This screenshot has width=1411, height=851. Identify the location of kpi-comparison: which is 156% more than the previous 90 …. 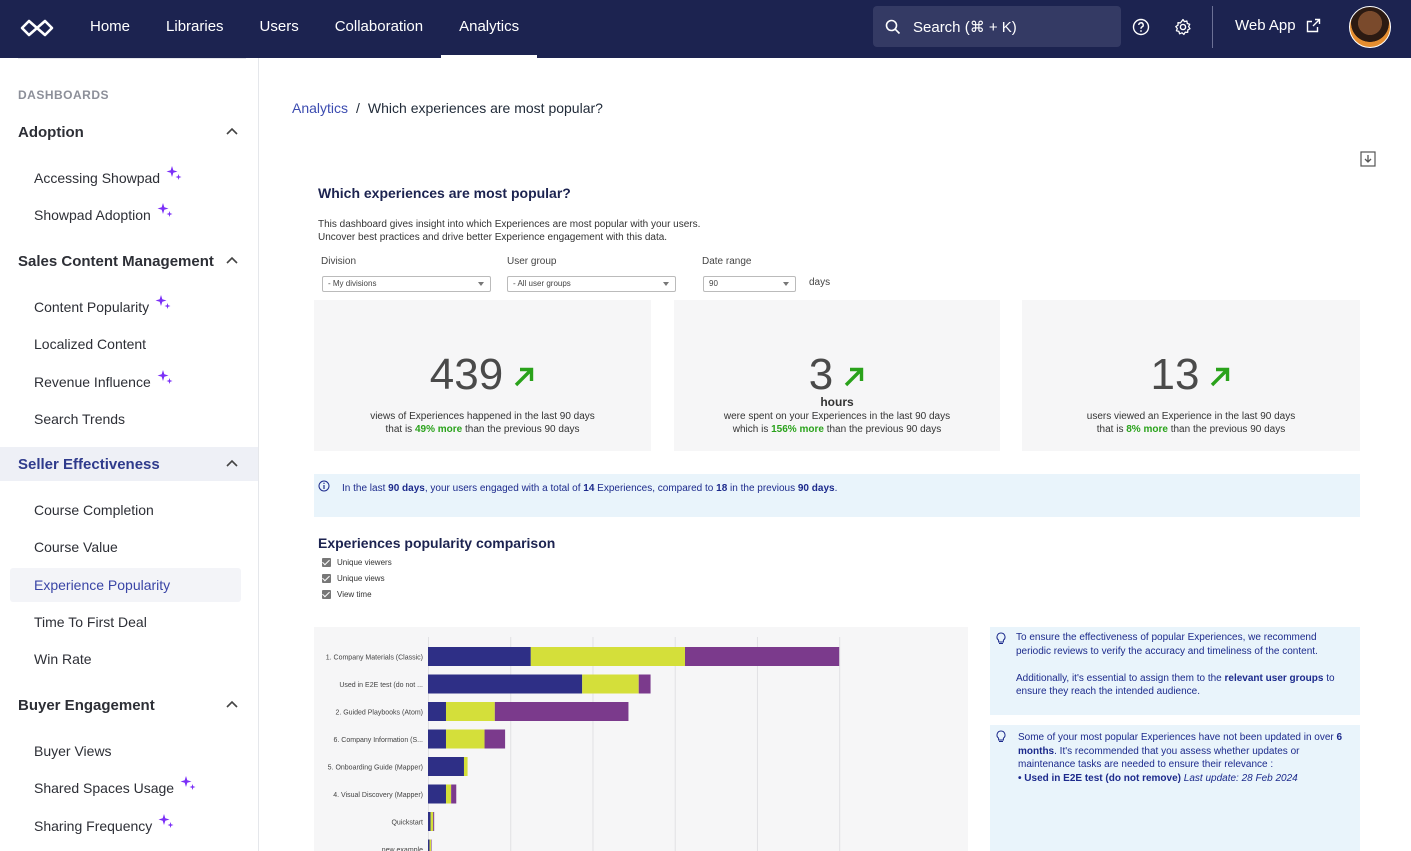
(837, 429).